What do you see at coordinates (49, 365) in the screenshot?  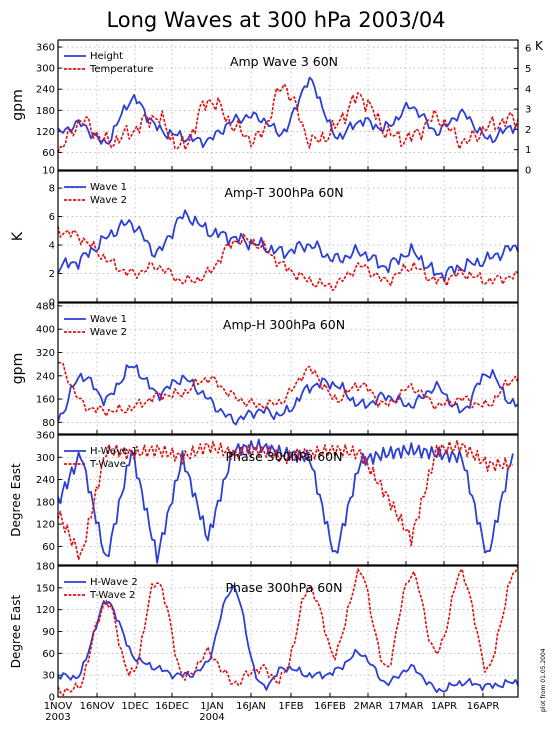 I see `y-axis: 80 160 240 320 400 480` at bounding box center [49, 365].